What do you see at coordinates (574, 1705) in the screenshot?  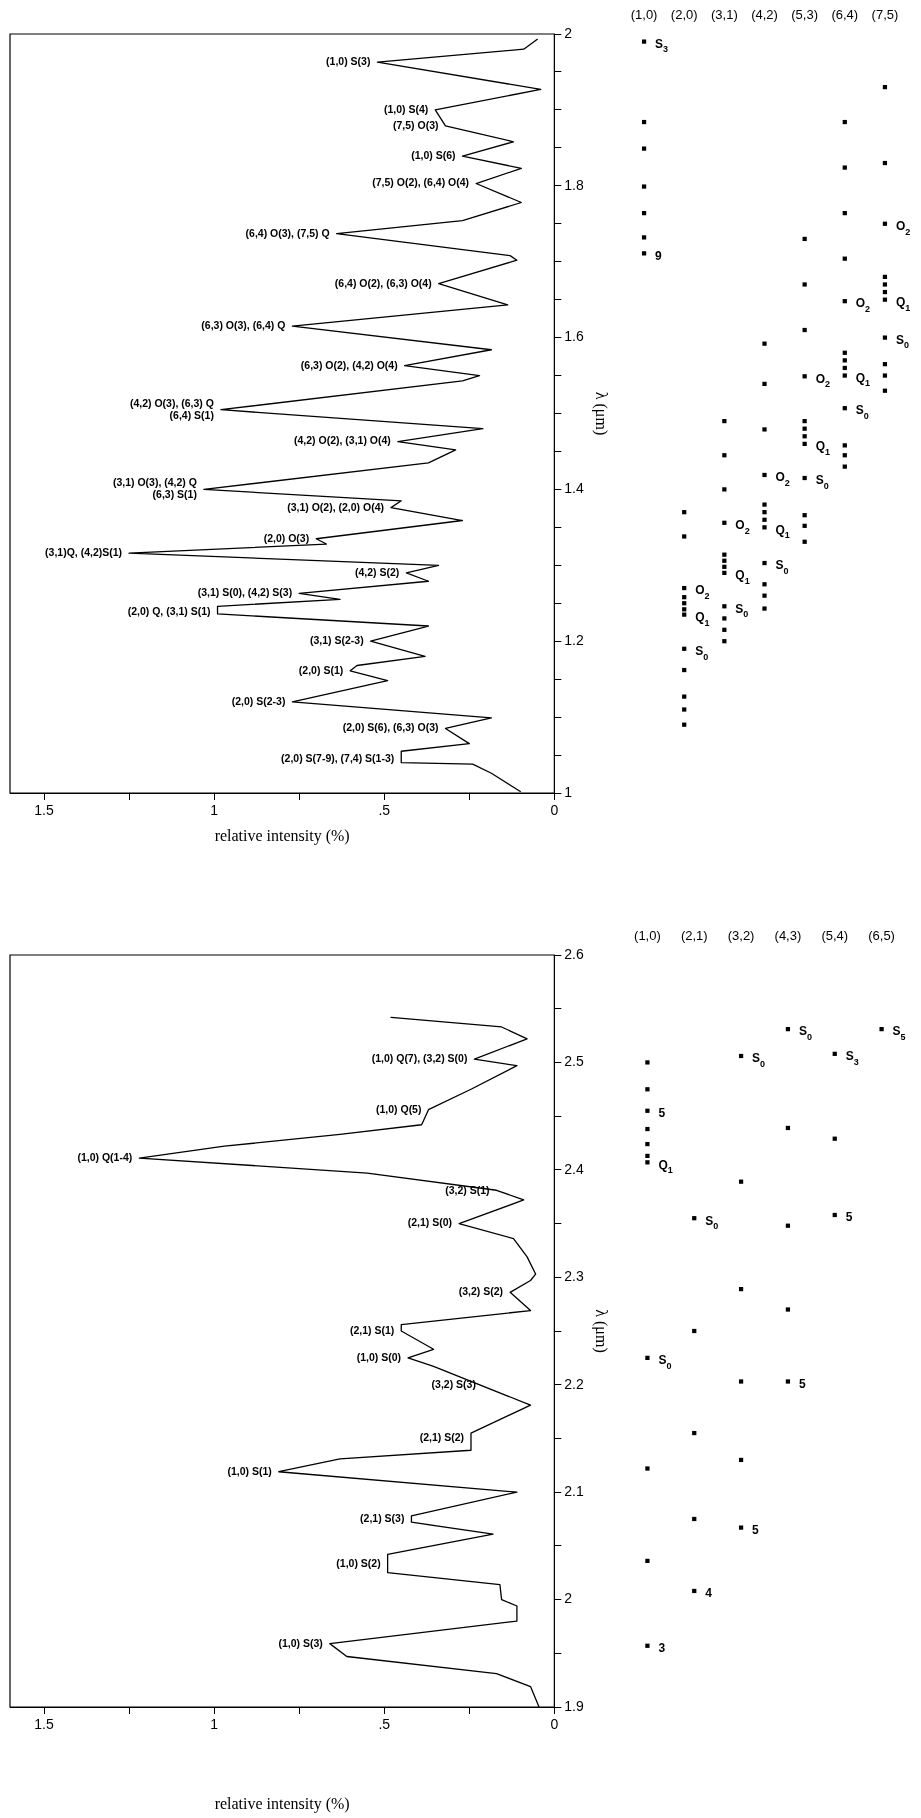 I see `y-tick-label: 1.9` at bounding box center [574, 1705].